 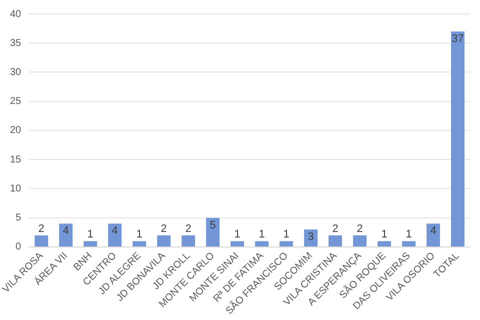 I want to click on y-tick-label: 15, so click(x=16, y=160).